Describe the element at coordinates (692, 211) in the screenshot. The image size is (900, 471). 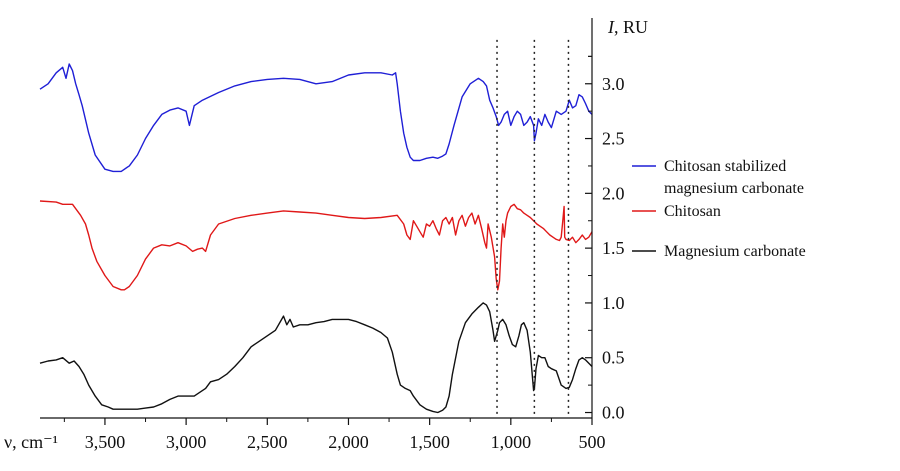
I see `legend-label: Chitosan` at that location.